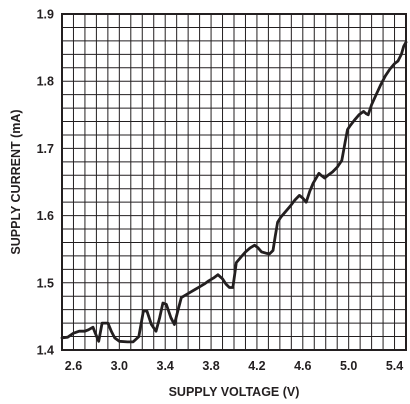  What do you see at coordinates (45, 283) in the screenshot?
I see `y-tick-label: 1.5` at bounding box center [45, 283].